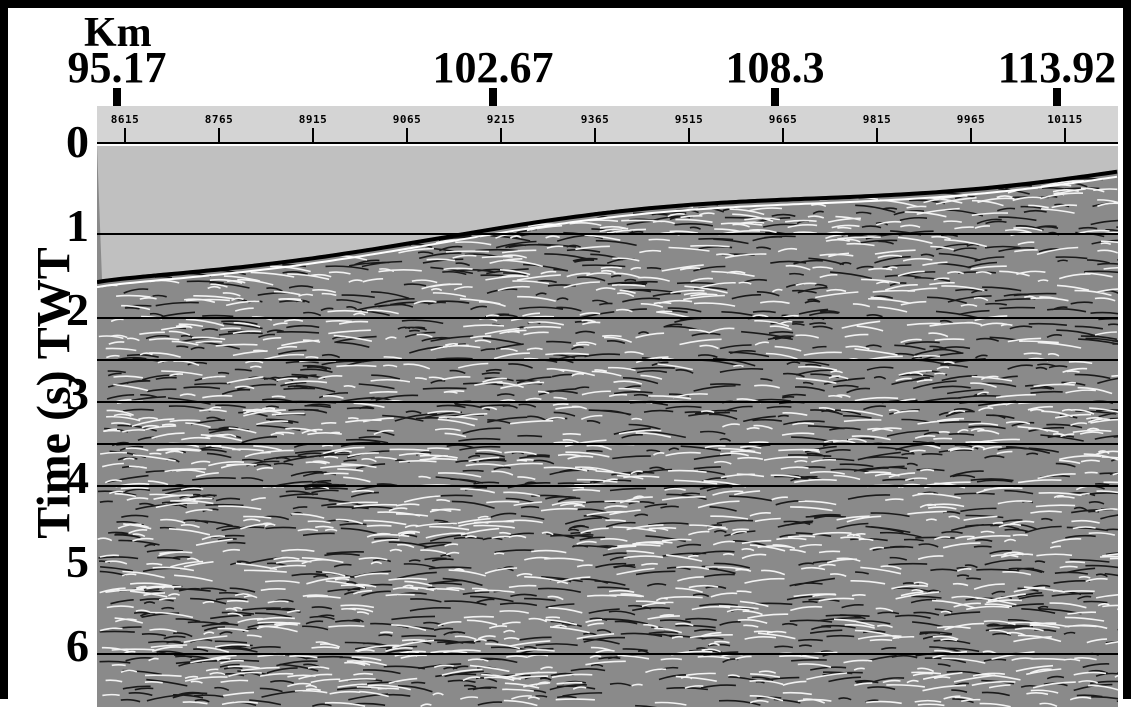 The height and width of the screenshot is (712, 1131). What do you see at coordinates (77, 645) in the screenshot?
I see `time-tick-label: 6` at bounding box center [77, 645].